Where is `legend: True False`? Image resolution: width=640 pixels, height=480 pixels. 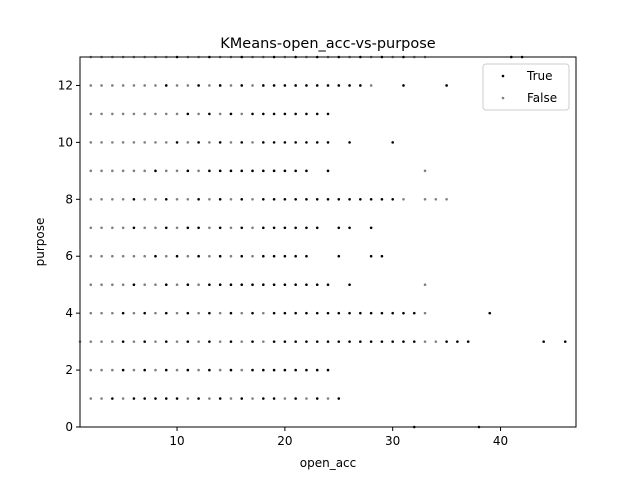 legend: True False is located at coordinates (526, 87).